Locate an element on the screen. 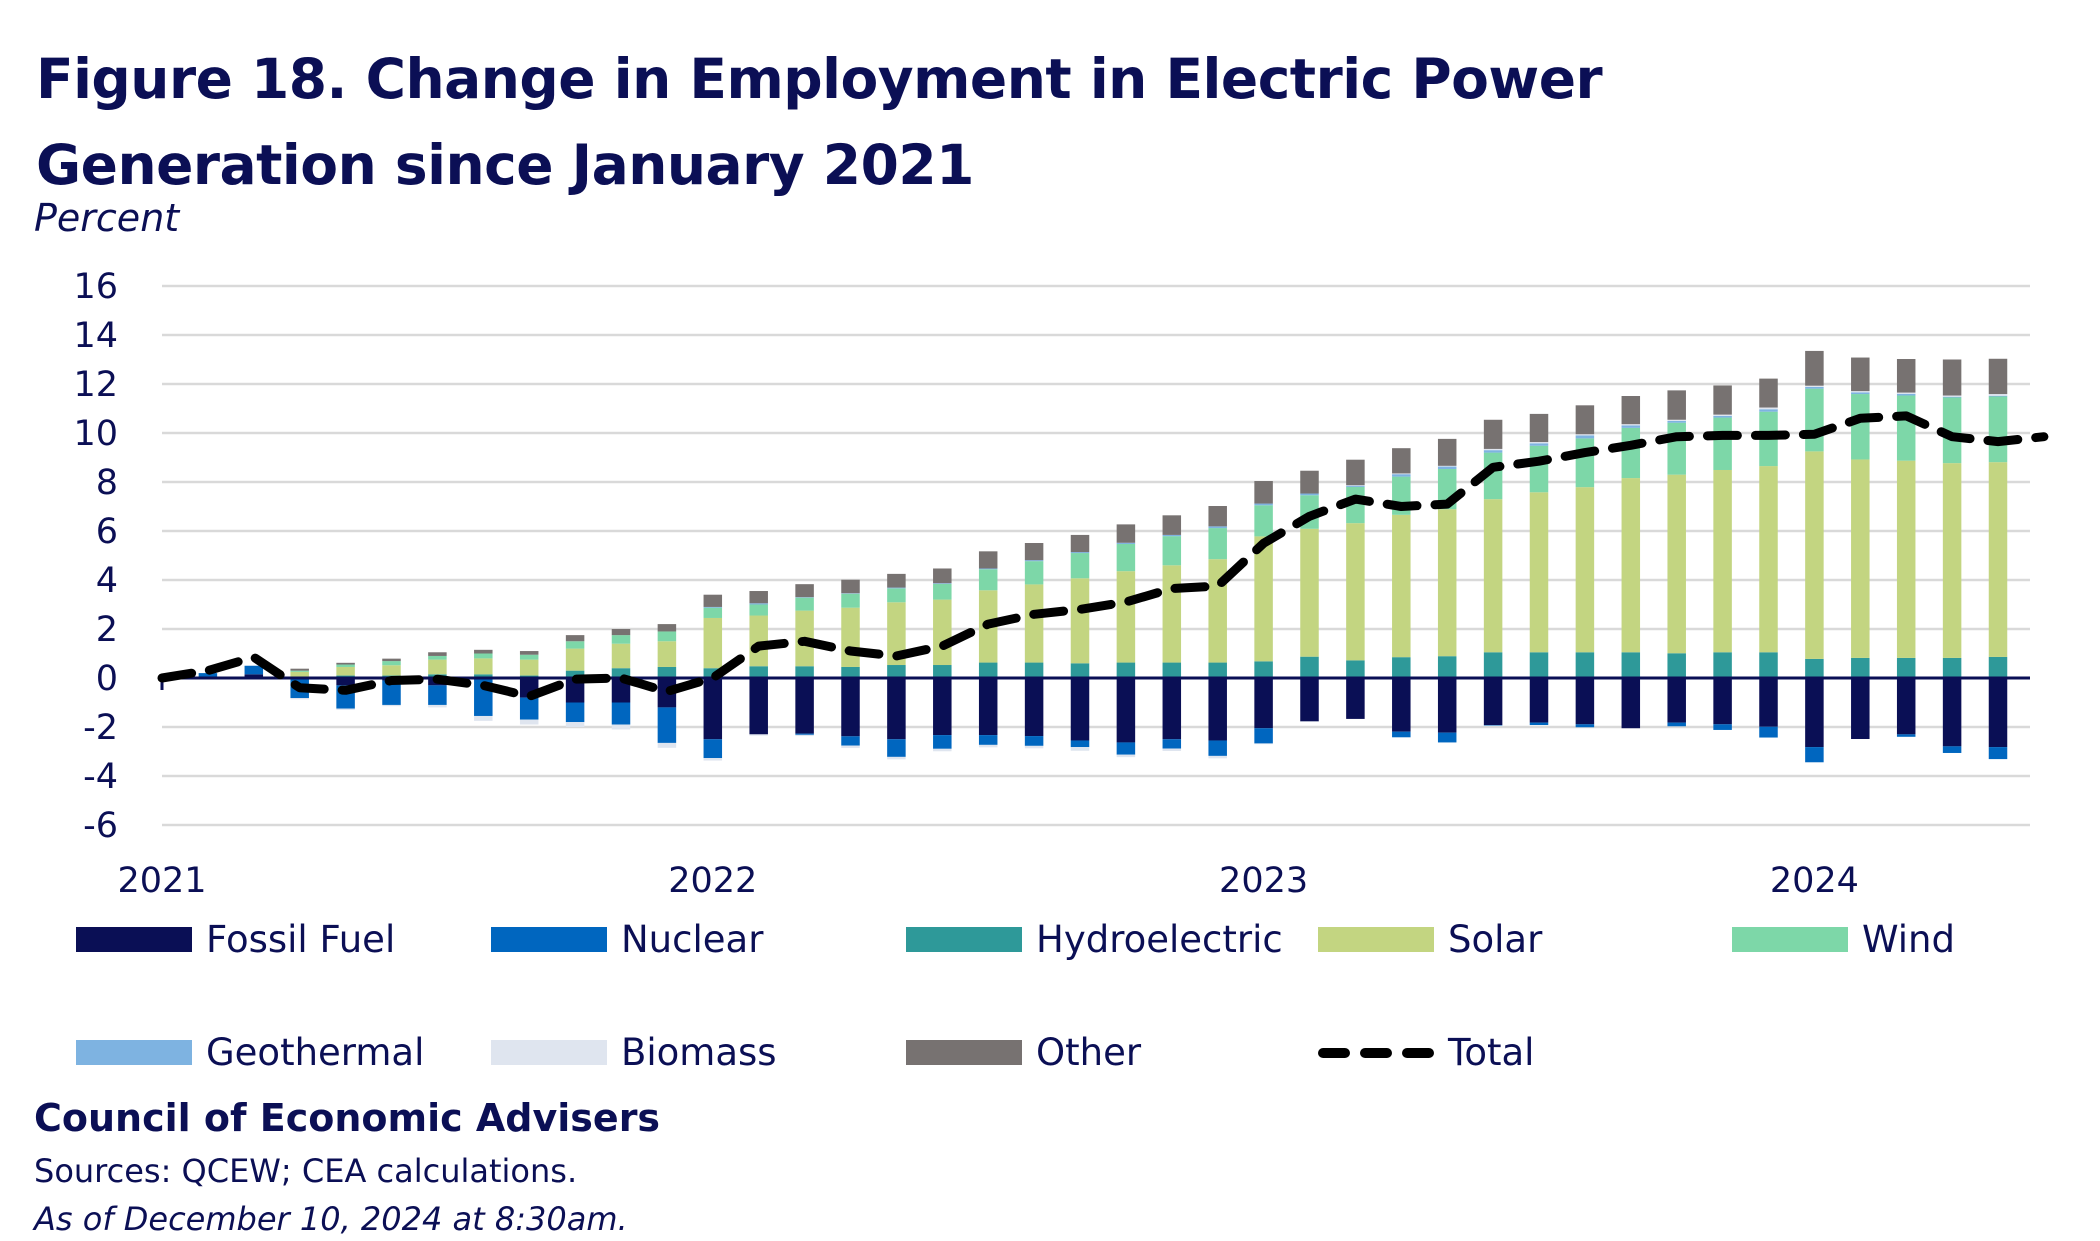 Image resolution: width=2100 pixels, height=1241 pixels. footer-organization: Council of Economic Advisers is located at coordinates (347, 1118).